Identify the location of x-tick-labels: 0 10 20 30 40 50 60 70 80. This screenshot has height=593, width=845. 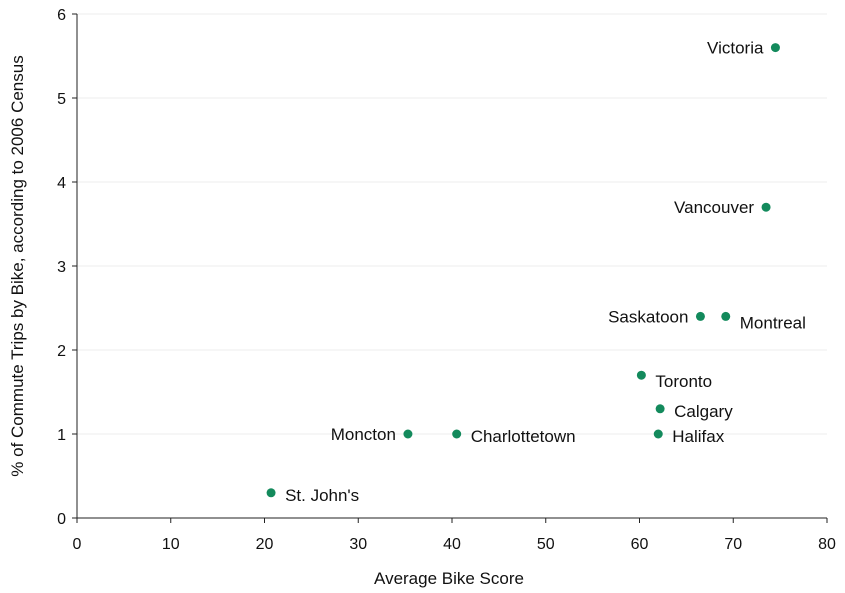
(454, 544).